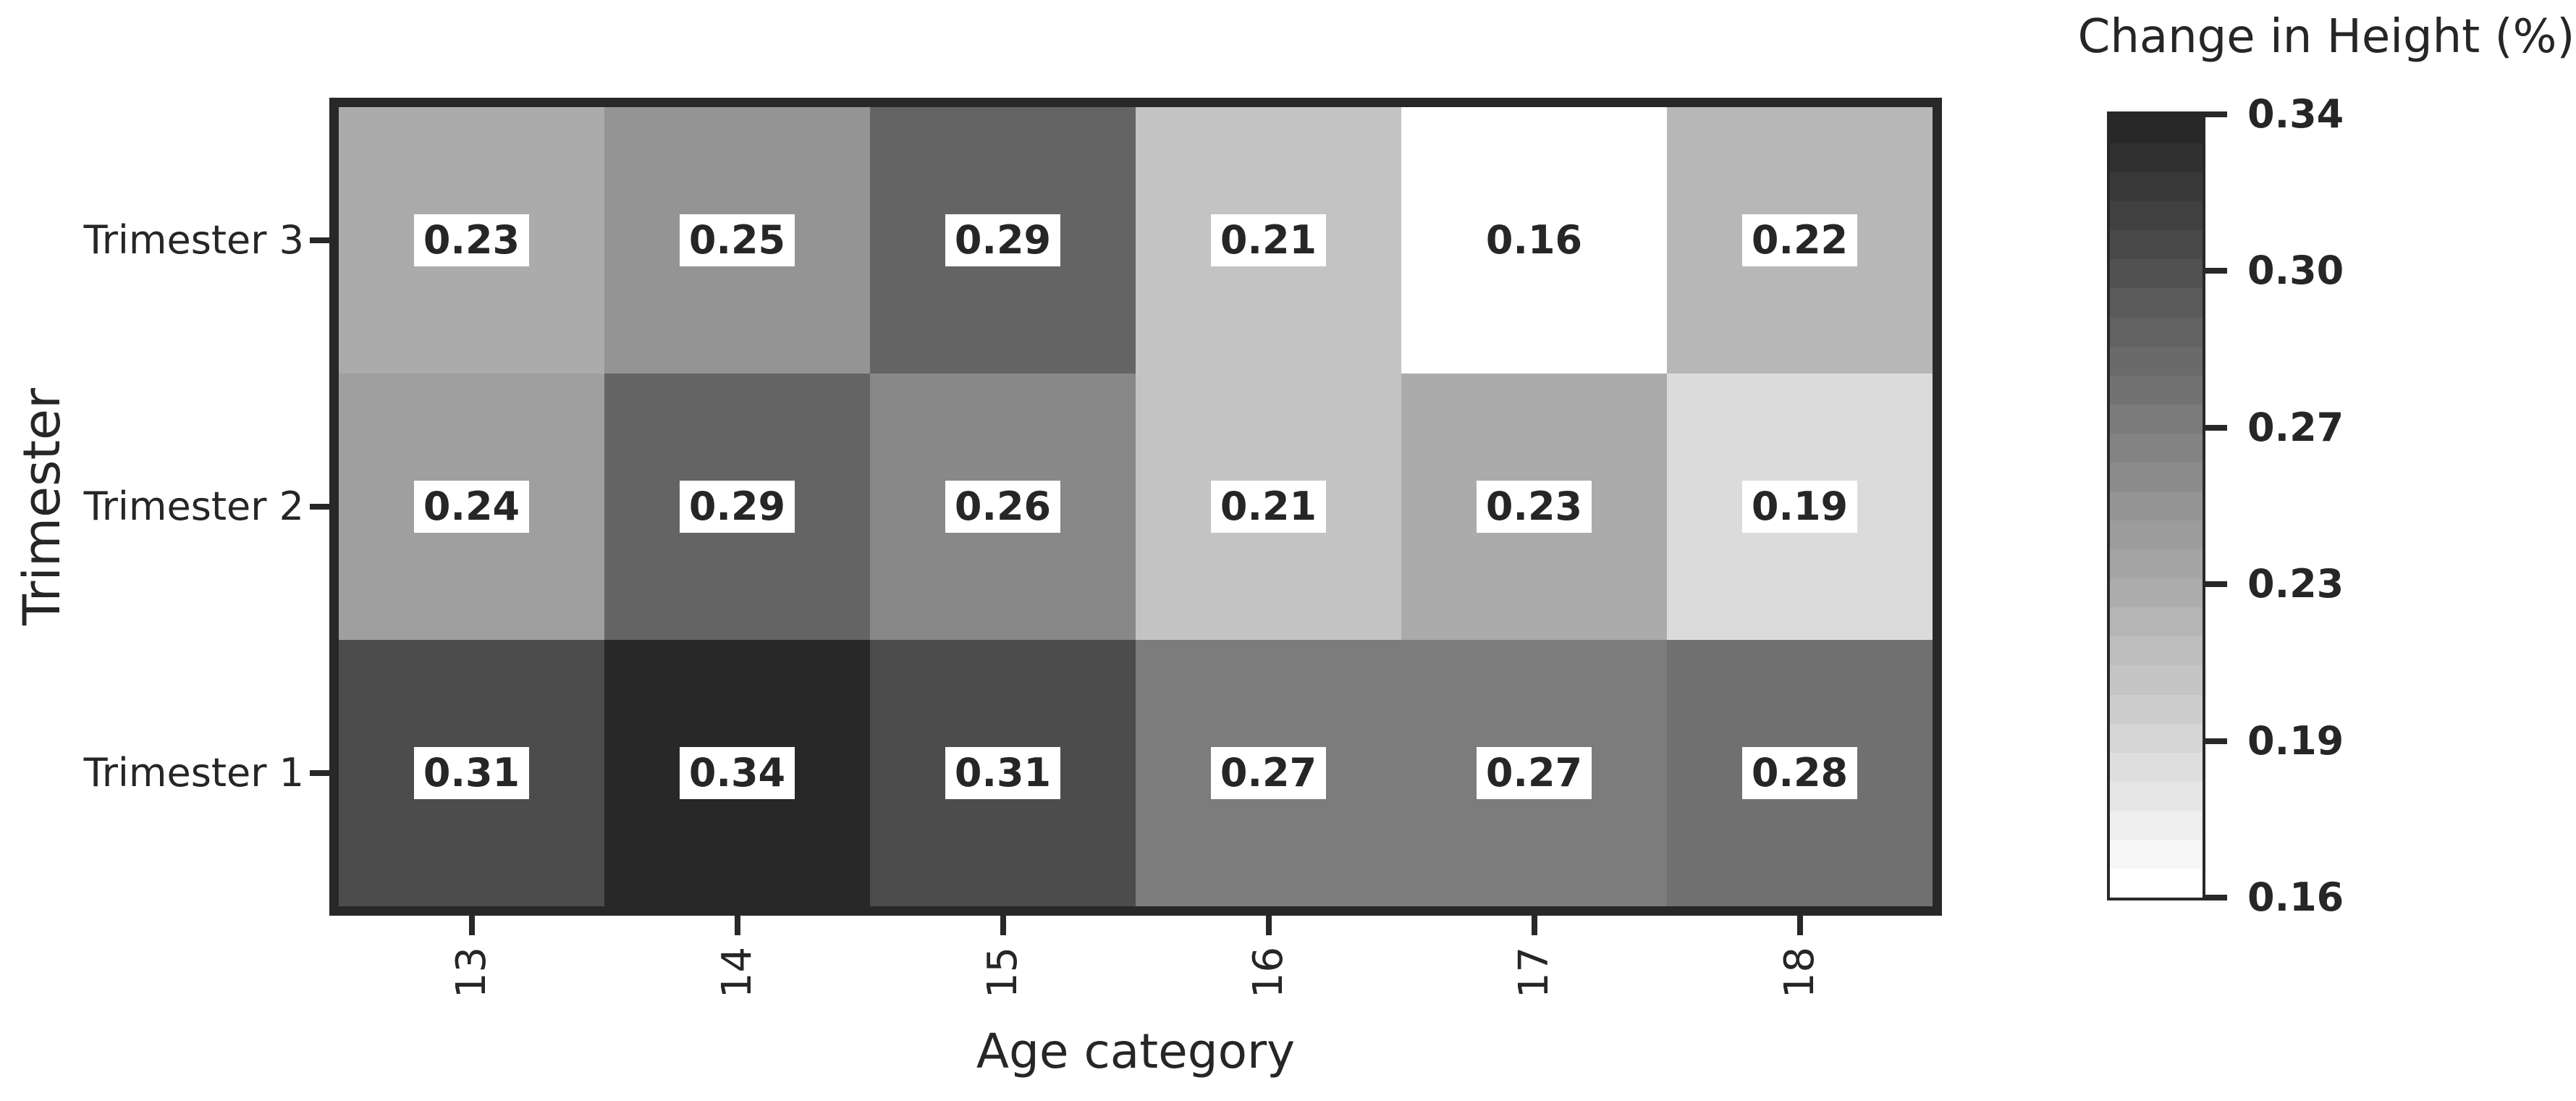 The image size is (2576, 1101). I want to click on cell-value-label: 0.34, so click(737, 773).